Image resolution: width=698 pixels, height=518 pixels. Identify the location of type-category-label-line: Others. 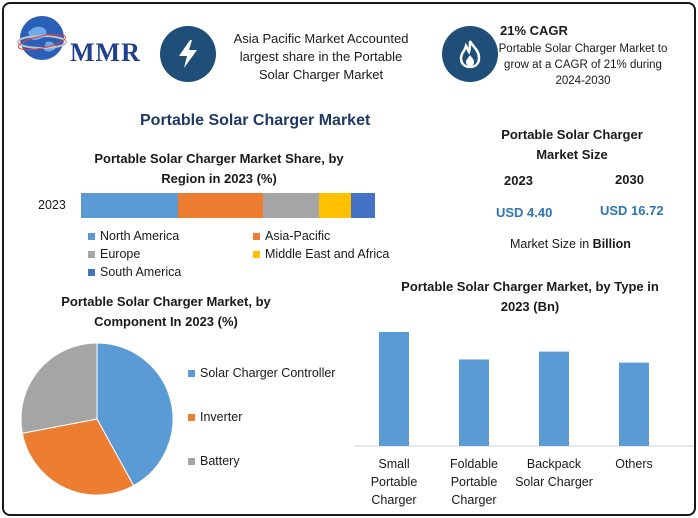
(634, 464).